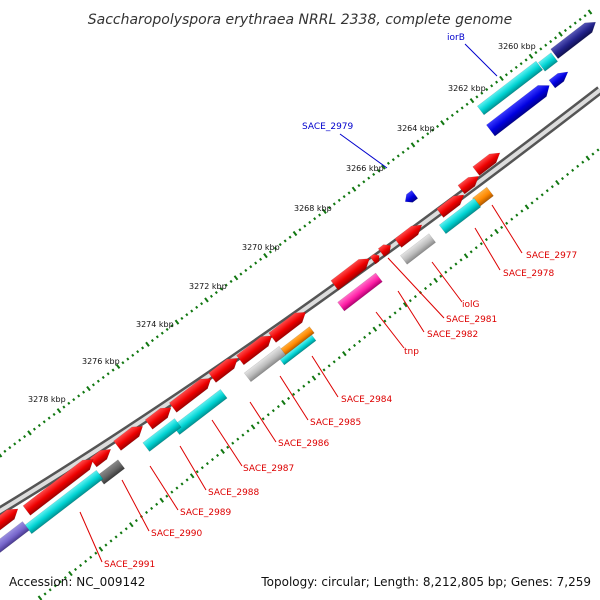 Image resolution: width=600 pixels, height=600 pixels. Describe the element at coordinates (416, 128) in the screenshot. I see `tick-label: 3264 kbp` at that location.